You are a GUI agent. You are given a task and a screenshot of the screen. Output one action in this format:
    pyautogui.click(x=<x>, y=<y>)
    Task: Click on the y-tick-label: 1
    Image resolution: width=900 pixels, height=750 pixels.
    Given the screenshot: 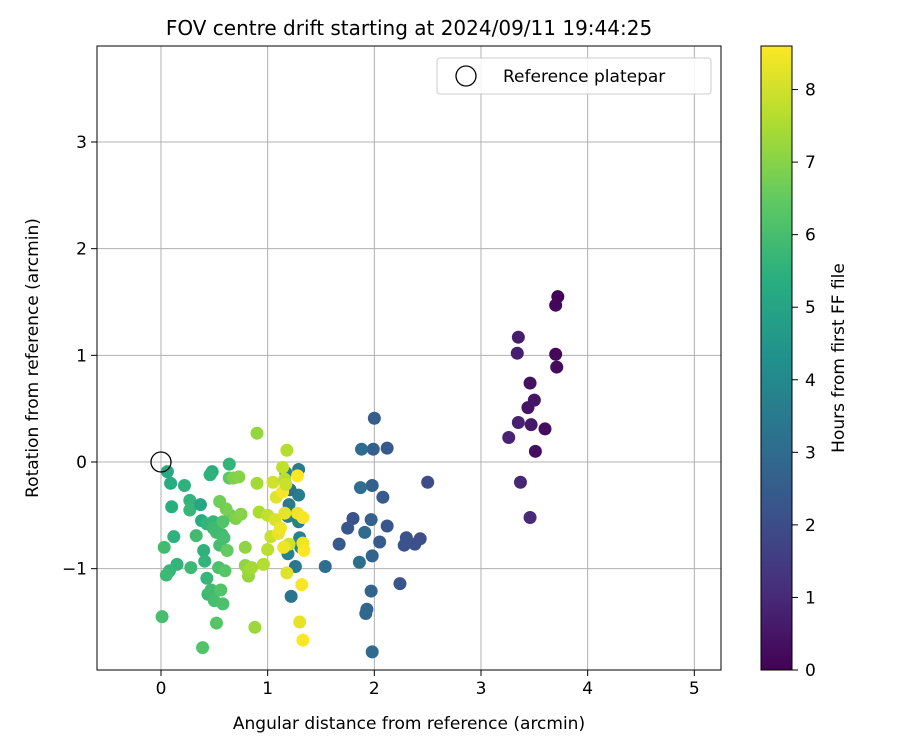 What is the action you would take?
    pyautogui.click(x=81, y=356)
    